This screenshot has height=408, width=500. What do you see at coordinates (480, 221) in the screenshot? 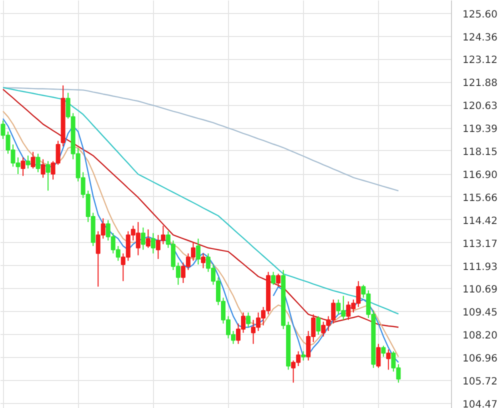
I see `y-tick-label: 114.42` at bounding box center [480, 221].